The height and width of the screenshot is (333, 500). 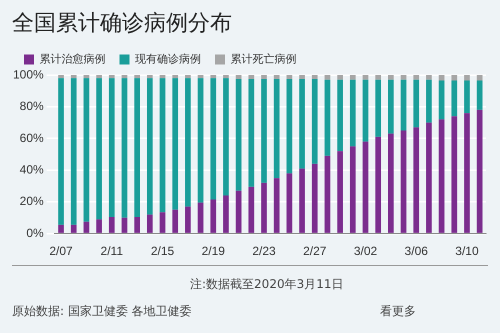 I want to click on text: 注:数据截至2020年3月11日, so click(x=267, y=284).